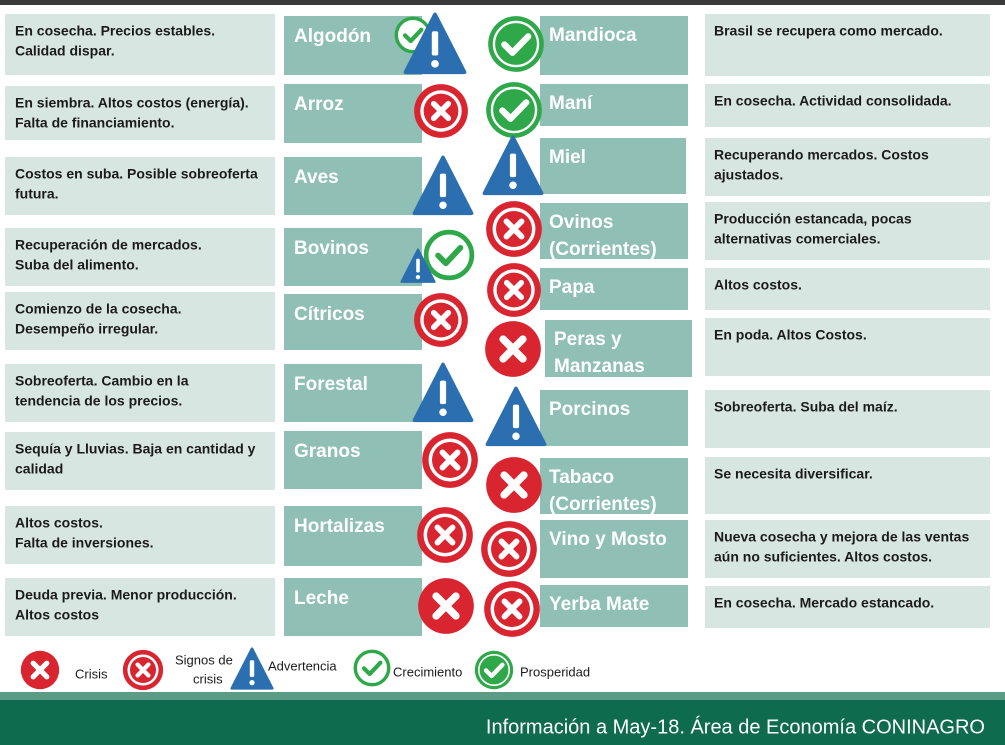 Image resolution: width=1005 pixels, height=745 pixels. What do you see at coordinates (316, 177) in the screenshot?
I see `product: Aves` at bounding box center [316, 177].